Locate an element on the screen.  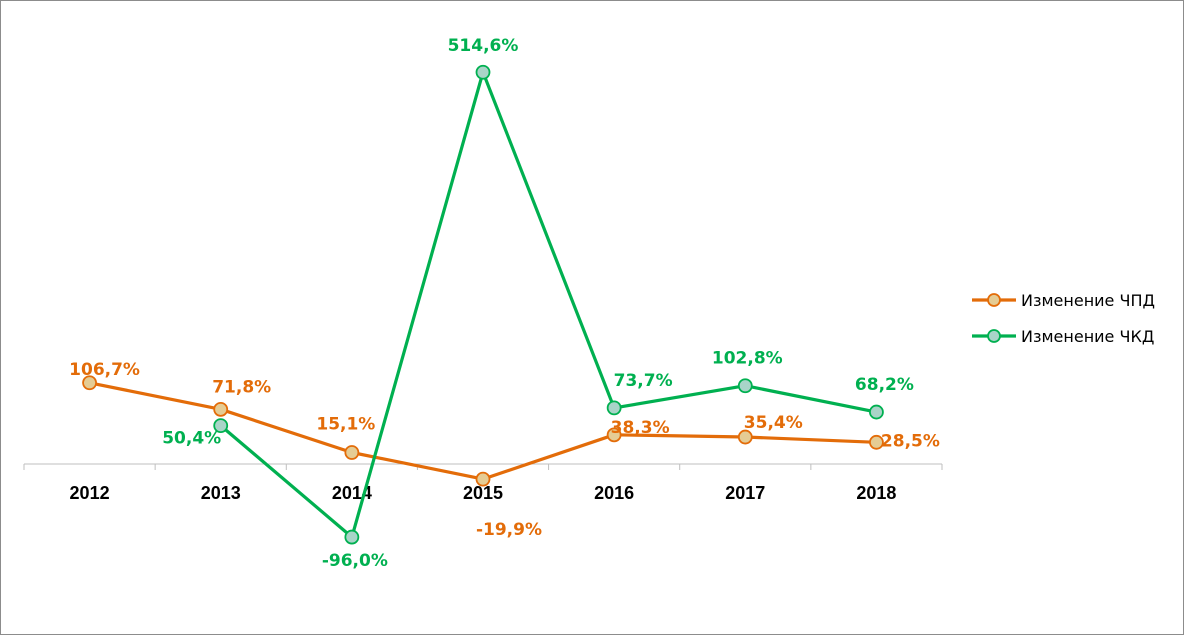
data-label: 73,7% is located at coordinates (643, 381).